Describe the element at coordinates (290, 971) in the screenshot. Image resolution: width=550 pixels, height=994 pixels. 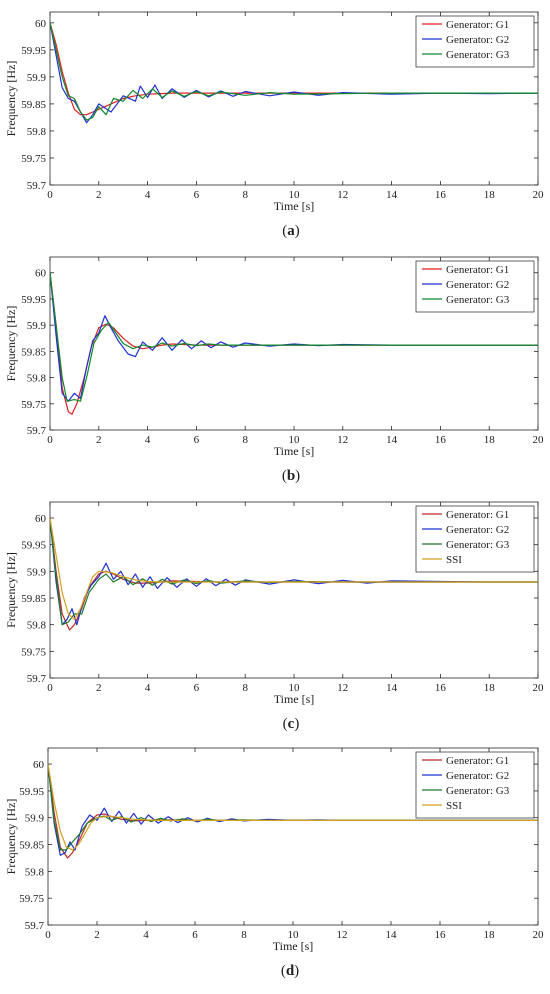
I see `panel-caption: (d)` at that location.